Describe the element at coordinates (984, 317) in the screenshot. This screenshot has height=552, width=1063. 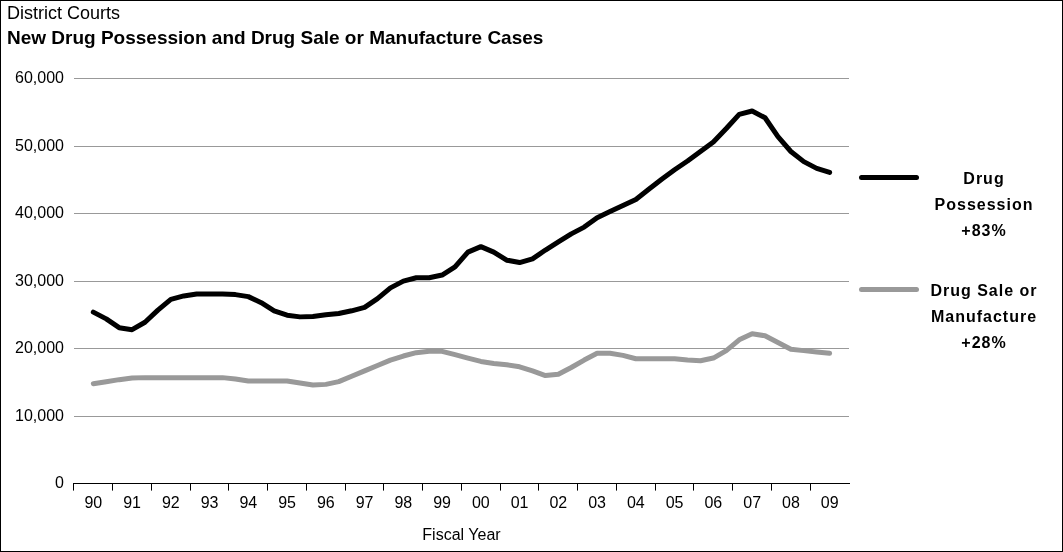
I see `legend-label: Drug Sale or Manufacture +28%` at that location.